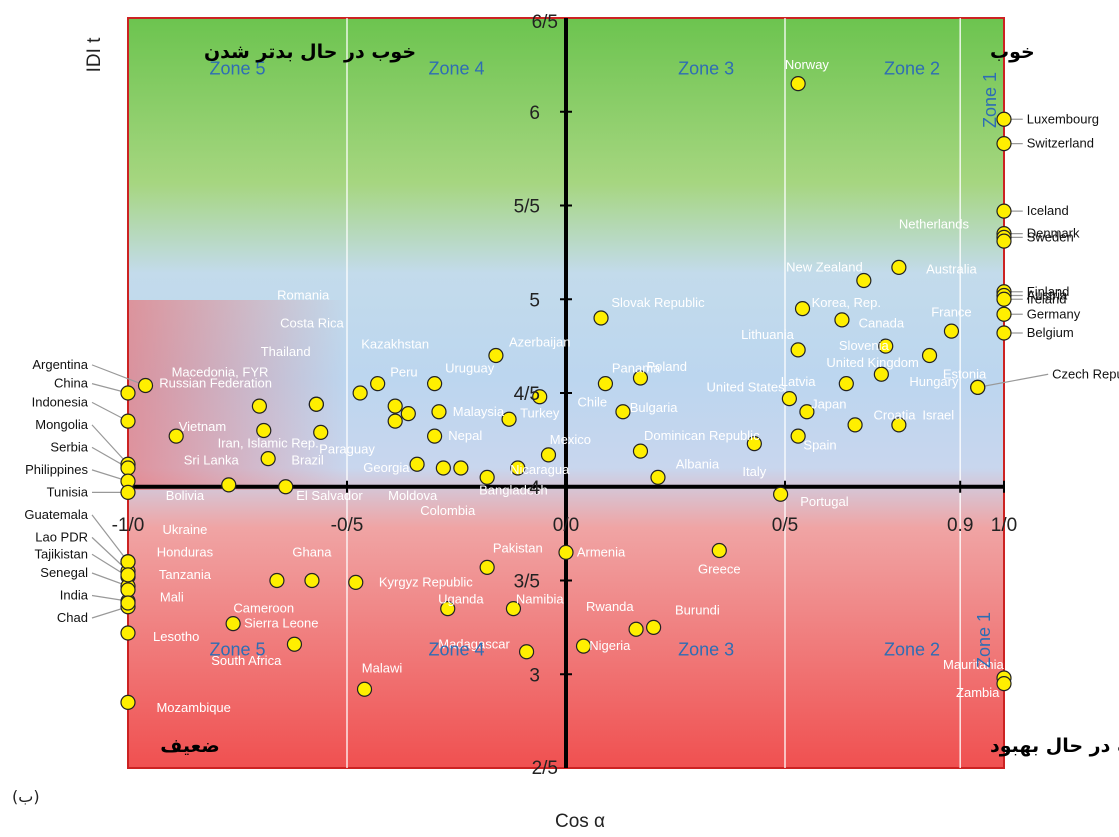 The image size is (1119, 837). I want to click on point-bolivia, so click(229, 485).